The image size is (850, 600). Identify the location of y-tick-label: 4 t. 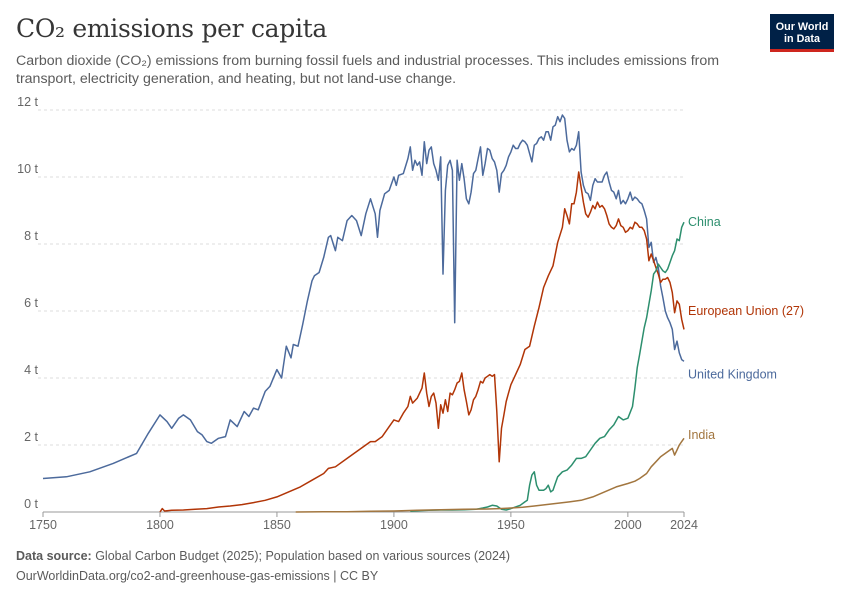
(31, 370).